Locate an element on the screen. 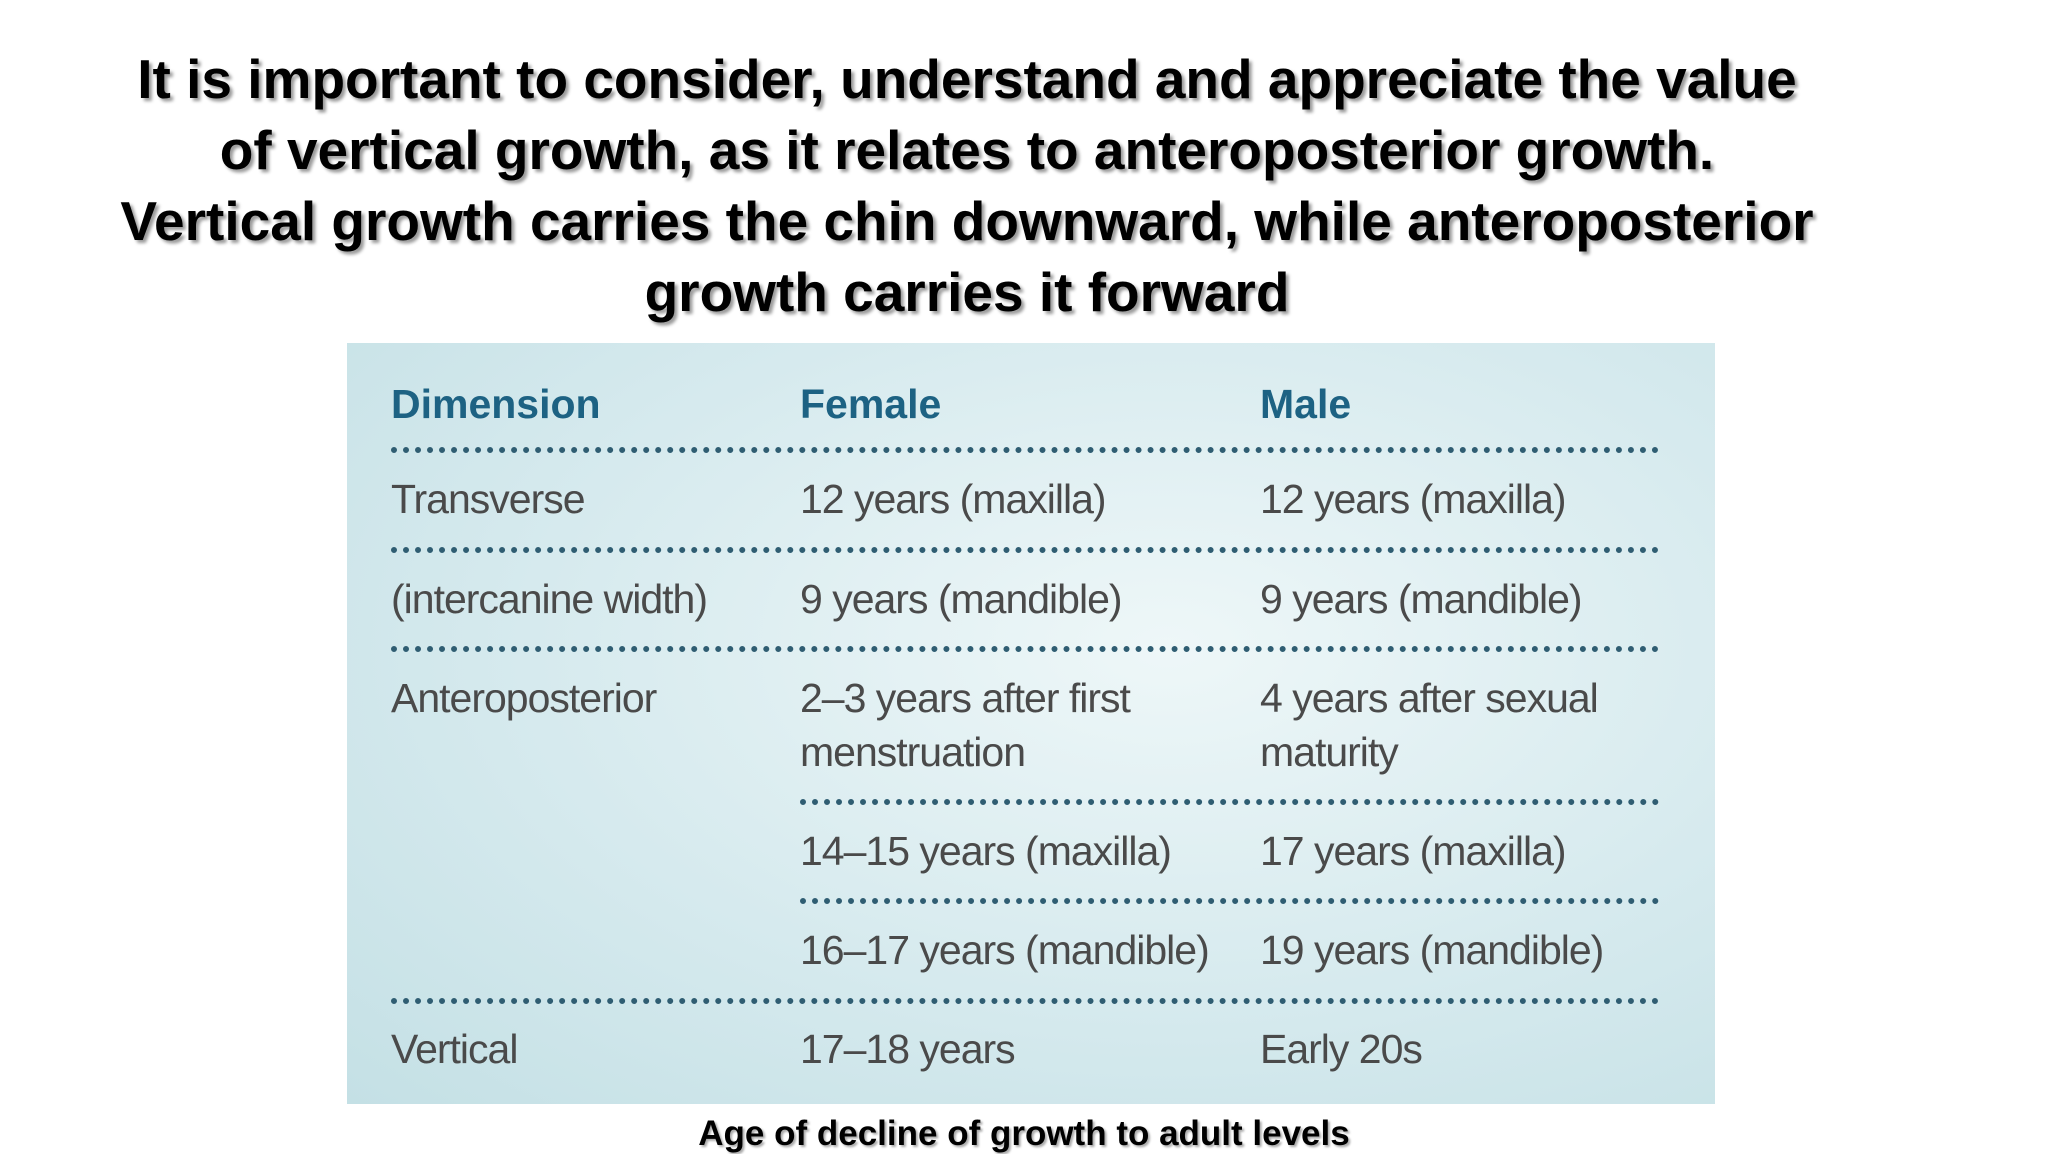 This screenshot has height=1154, width=2048. column-header: Dimension is located at coordinates (496, 404).